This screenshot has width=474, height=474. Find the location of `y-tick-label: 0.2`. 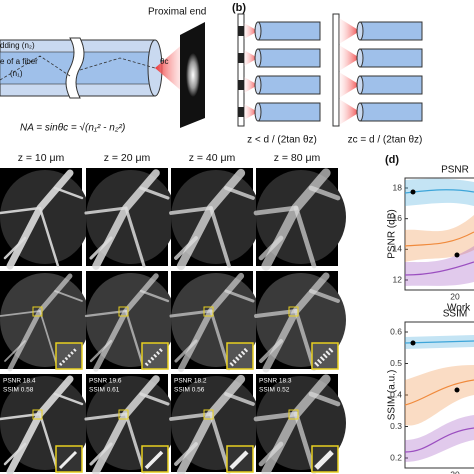

y-tick-label: 0.2 is located at coordinates (396, 457).